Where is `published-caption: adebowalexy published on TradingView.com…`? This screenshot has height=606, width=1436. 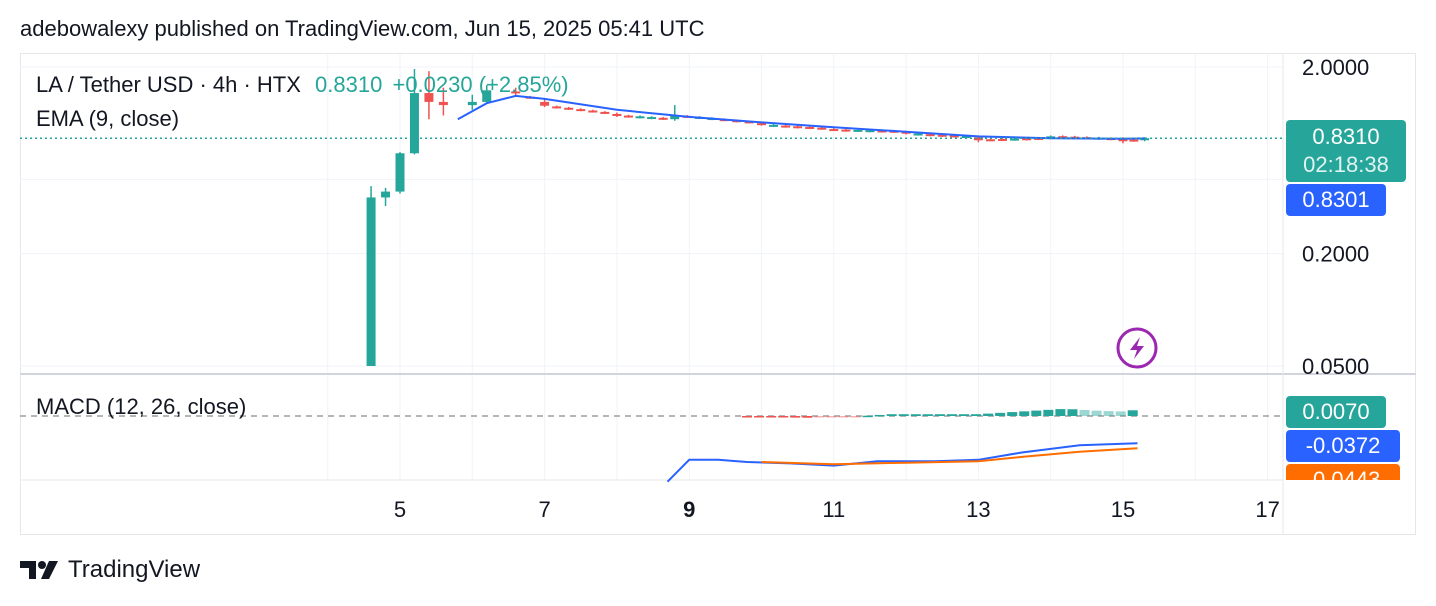
published-caption: adebowalexy published on TradingView.com… is located at coordinates (362, 28).